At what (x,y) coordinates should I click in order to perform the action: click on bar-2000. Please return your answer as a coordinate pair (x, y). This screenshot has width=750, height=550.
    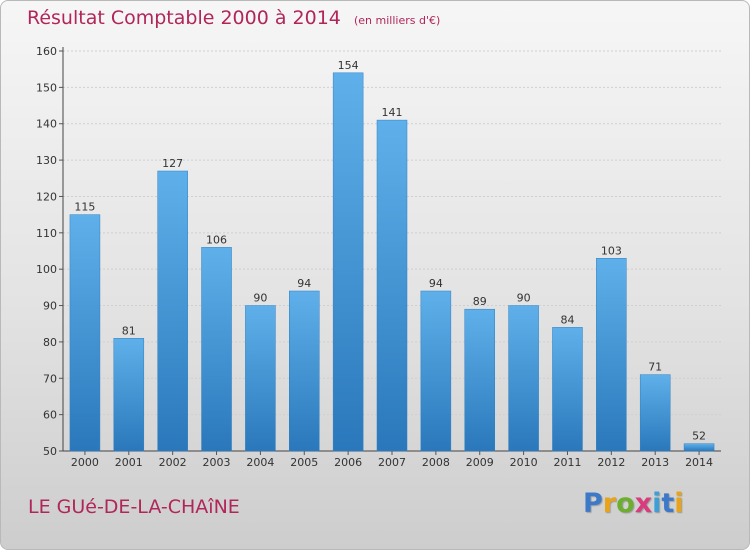
    Looking at the image, I should click on (85, 333).